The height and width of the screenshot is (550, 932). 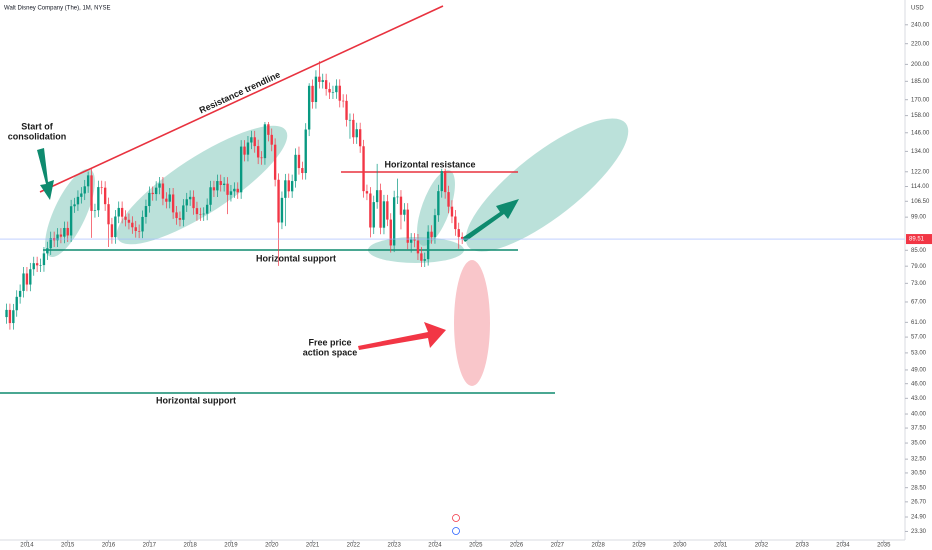 I want to click on y-tick-label: 37.50, so click(x=919, y=429).